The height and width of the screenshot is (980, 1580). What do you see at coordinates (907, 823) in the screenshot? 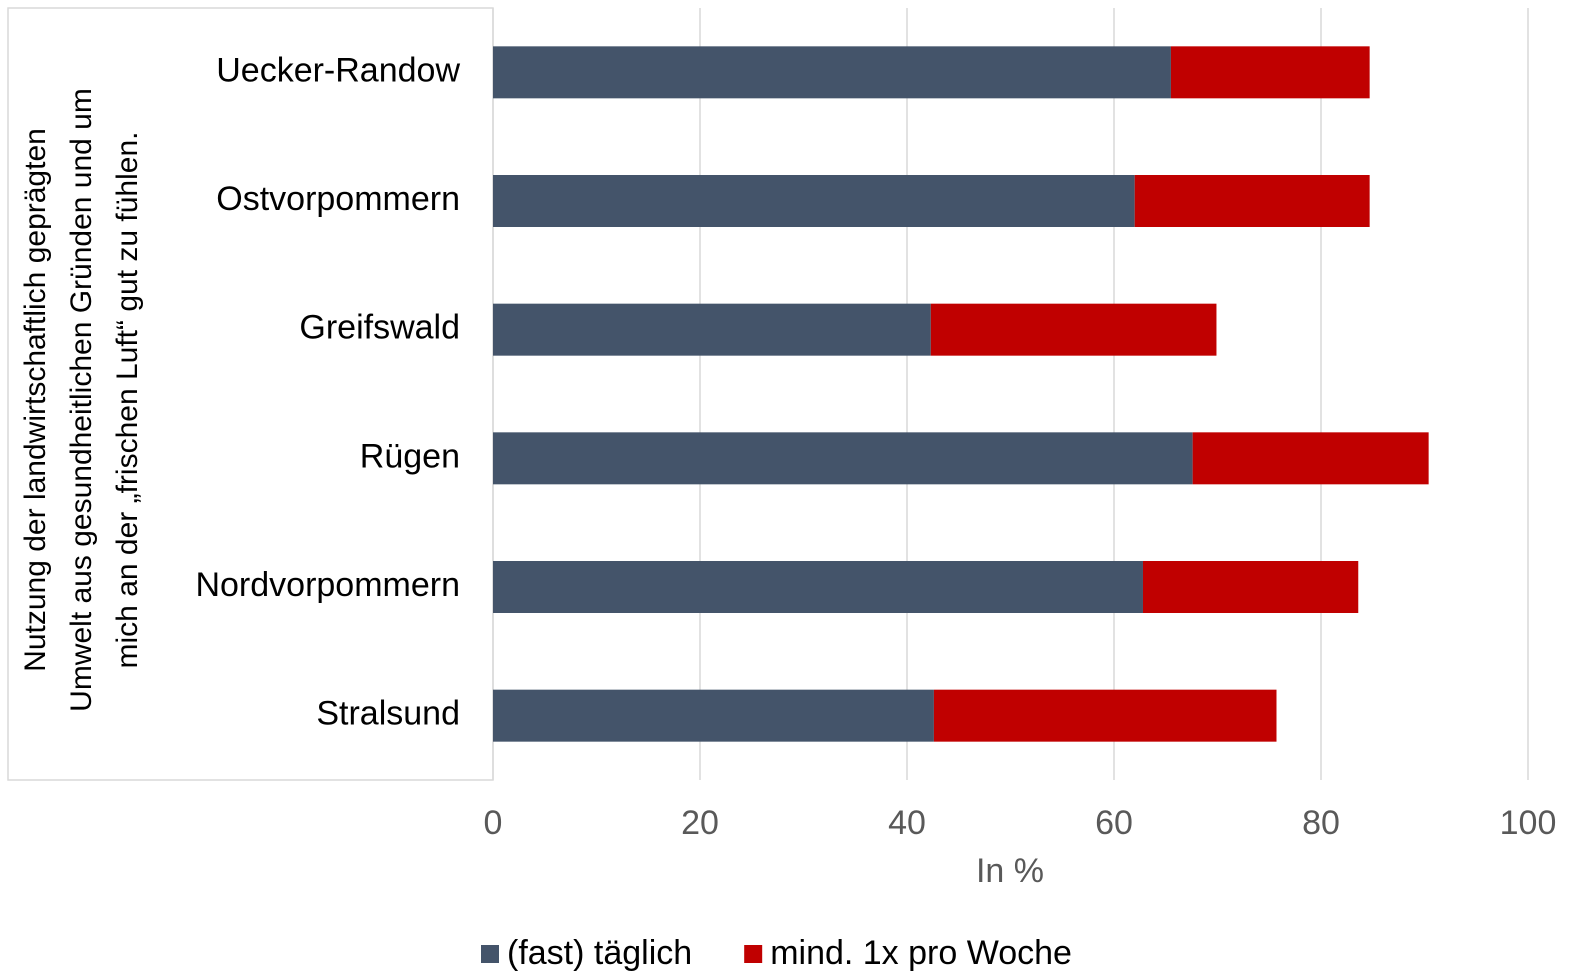
I see `x-tick-label: 40` at bounding box center [907, 823].